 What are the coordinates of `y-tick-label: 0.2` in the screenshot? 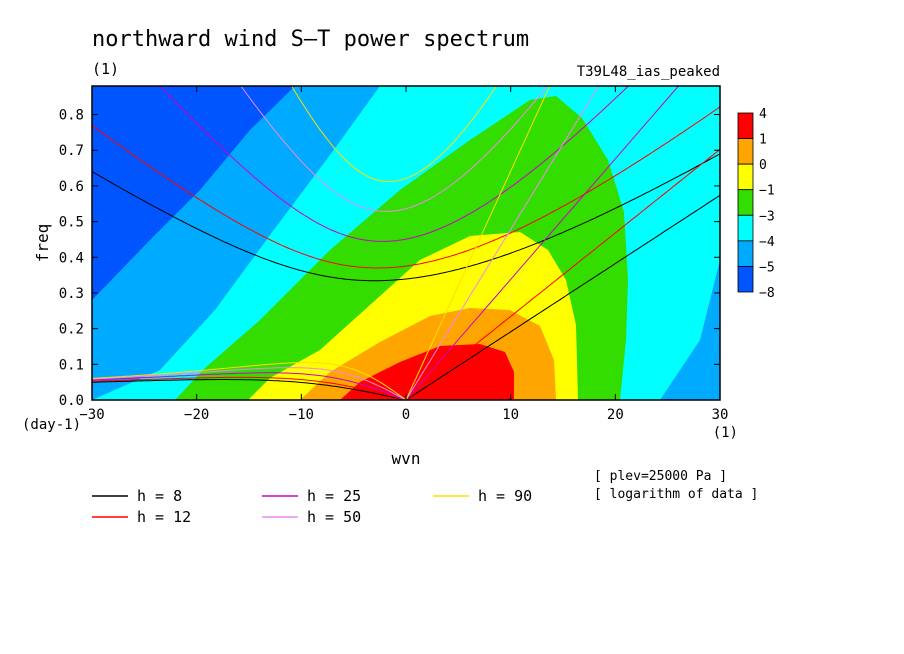 It's located at (71, 330).